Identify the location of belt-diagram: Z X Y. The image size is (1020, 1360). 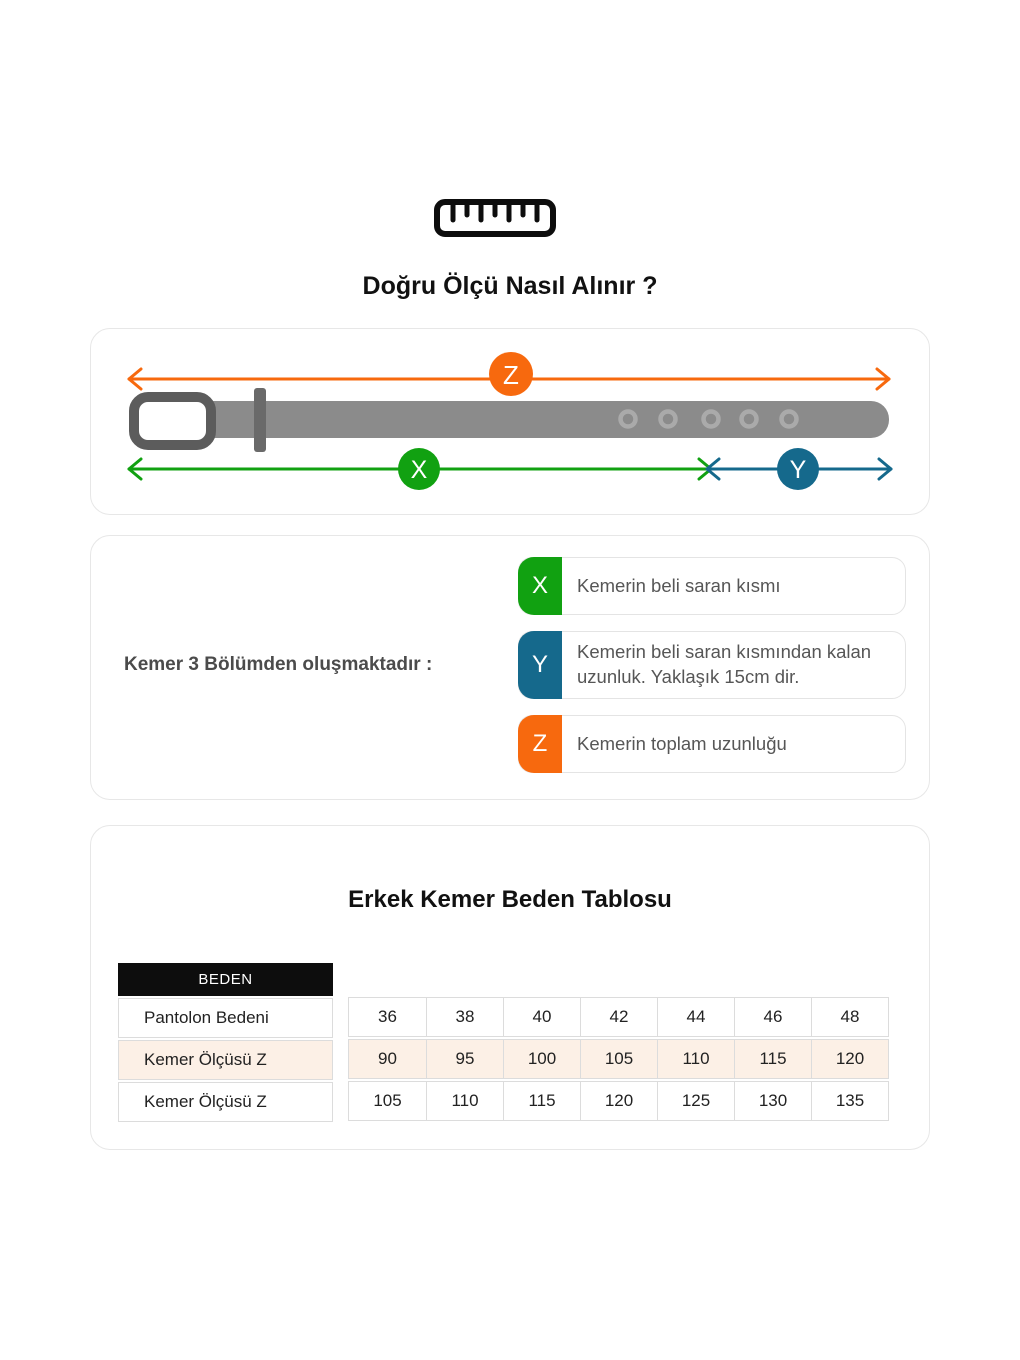
(510, 421).